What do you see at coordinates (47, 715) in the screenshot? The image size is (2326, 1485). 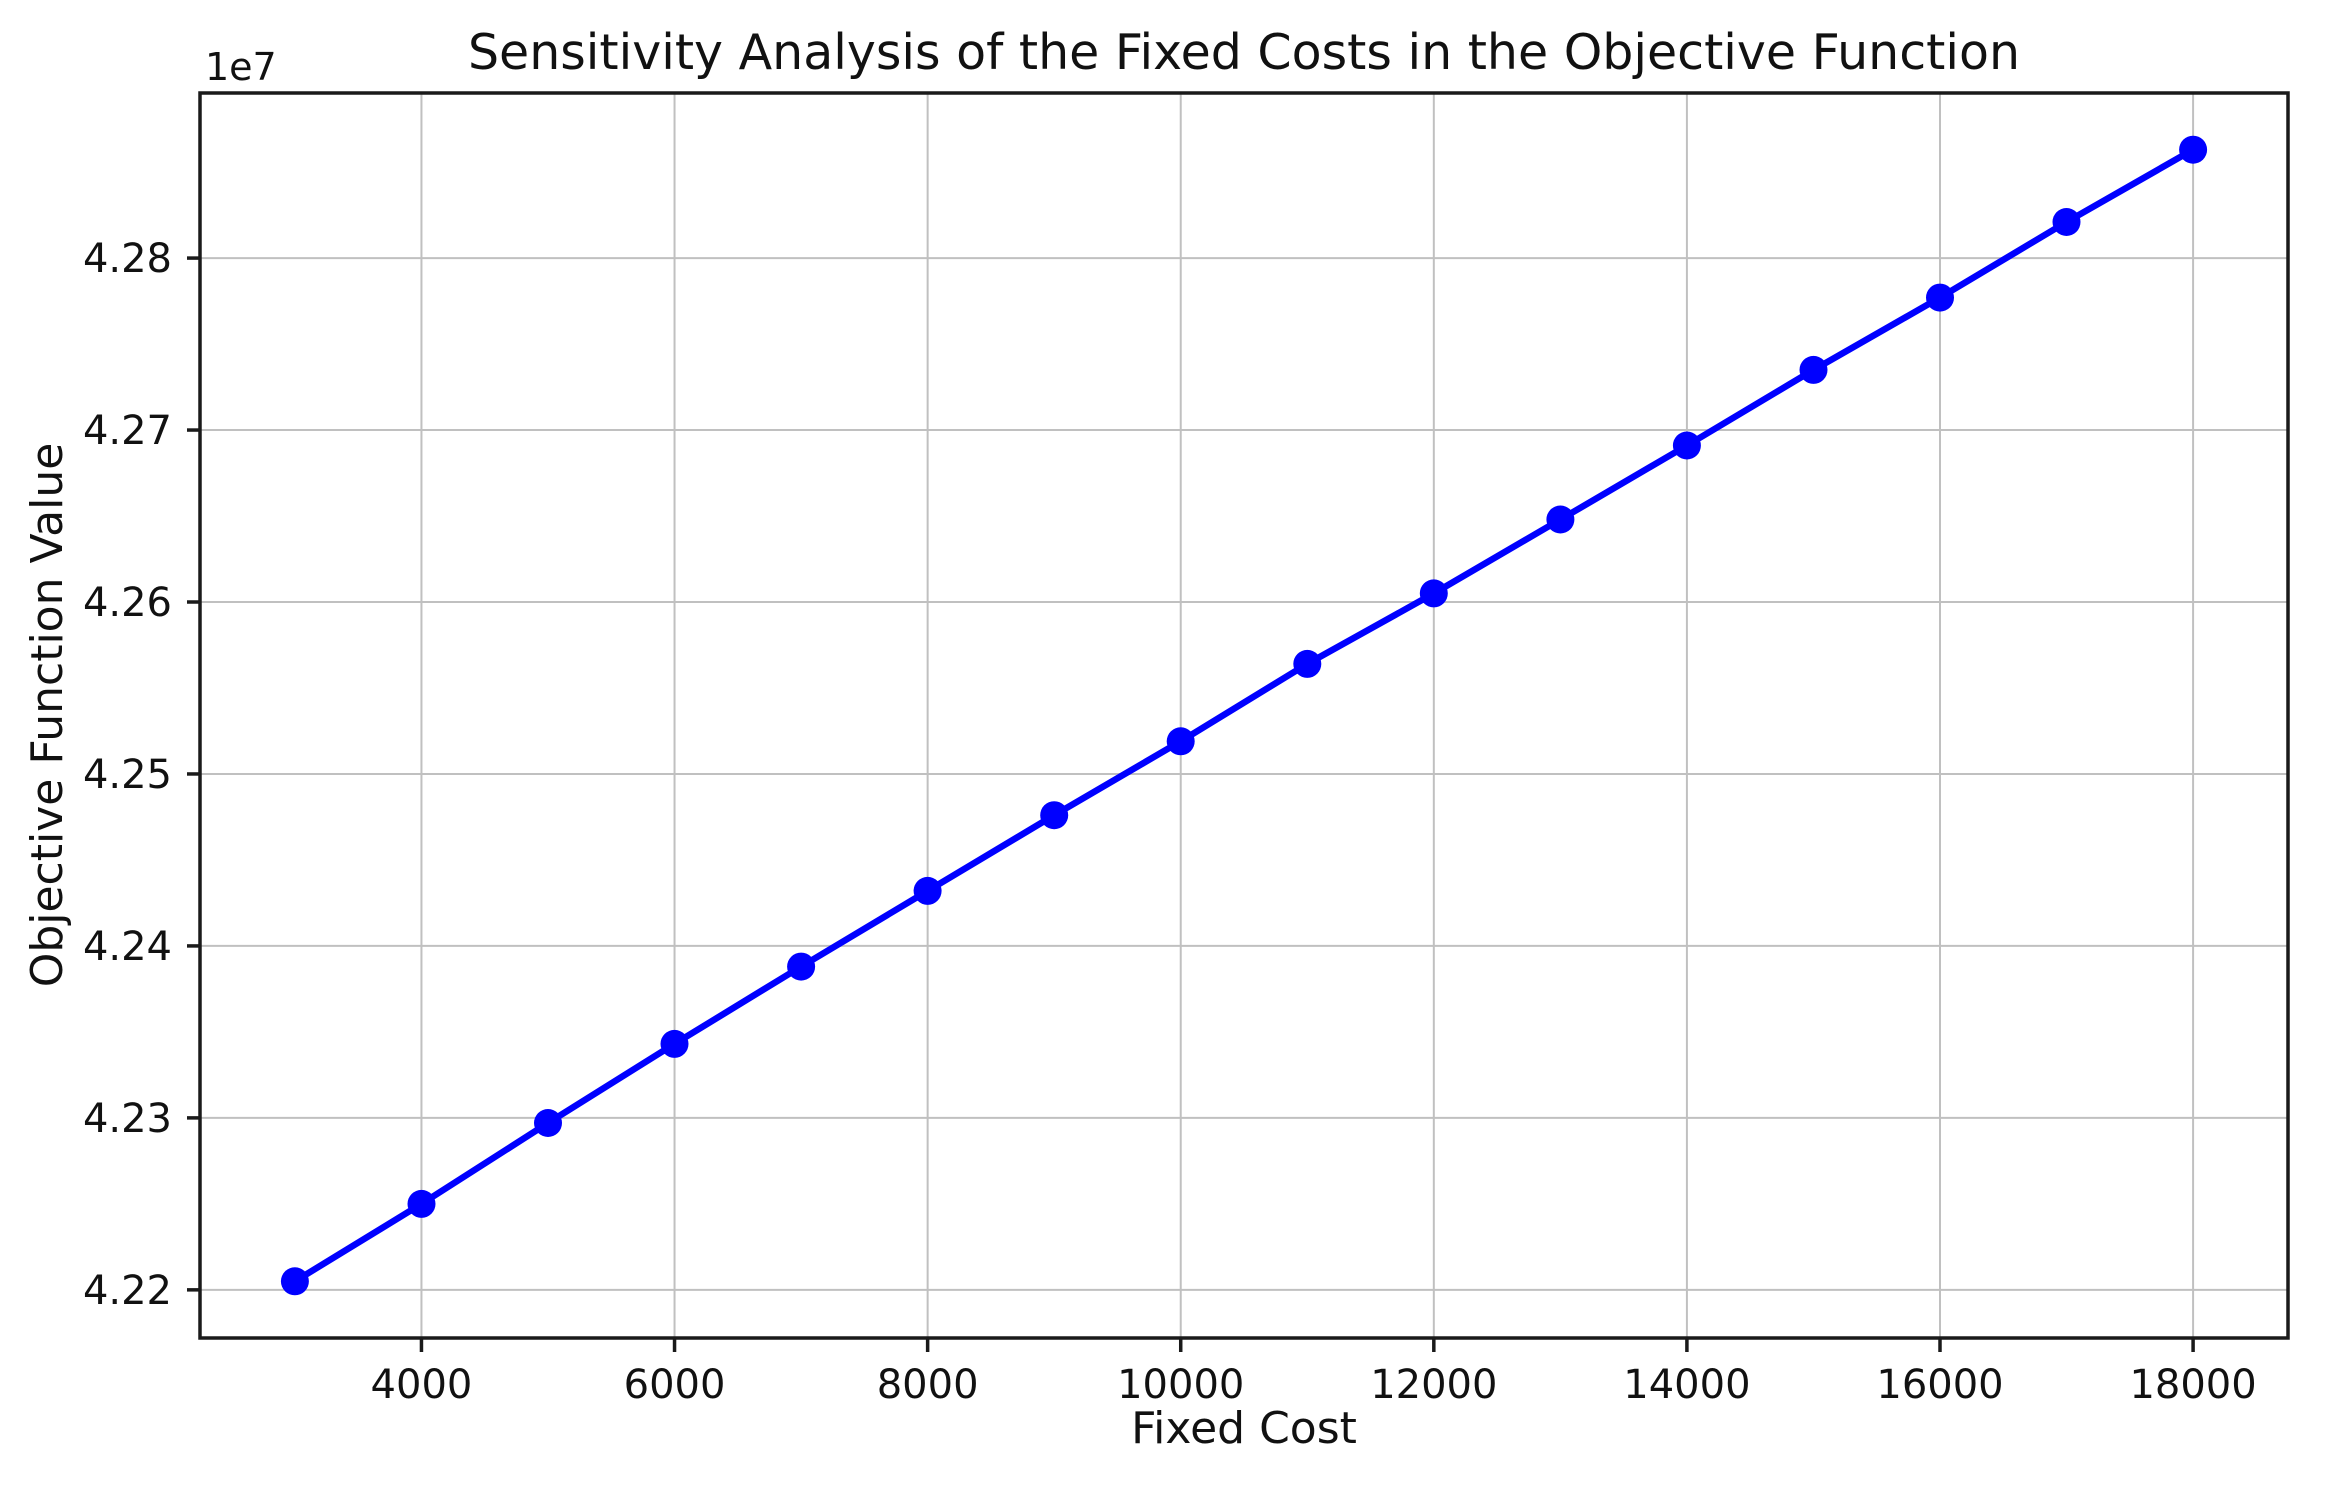 I see `y-axis-label: Objective Function Value` at bounding box center [47, 715].